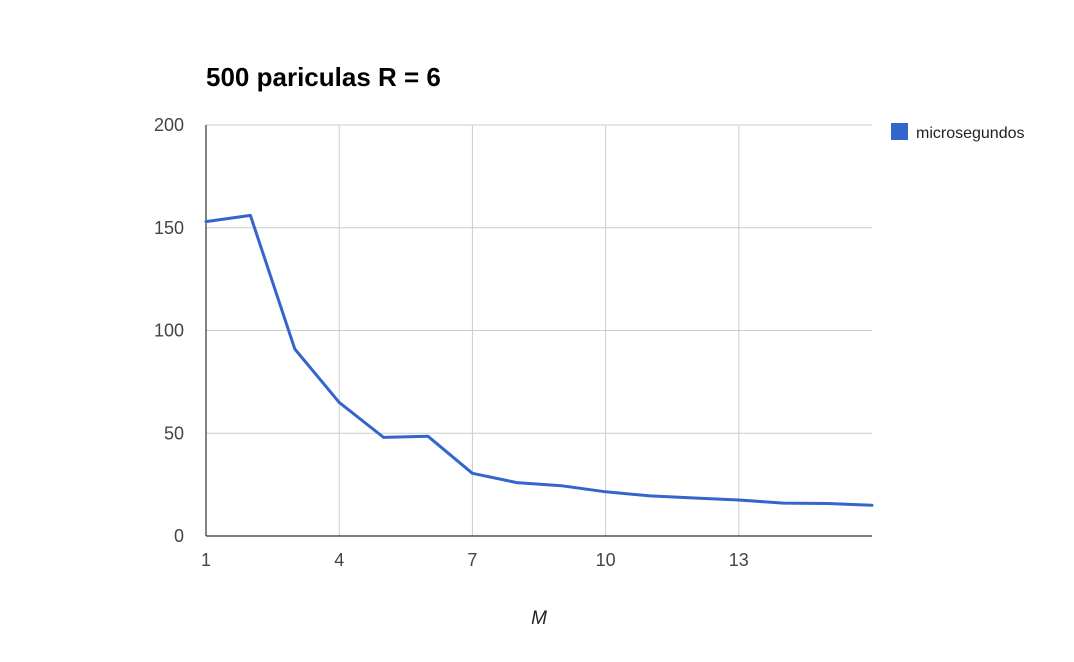 This screenshot has width=1074, height=662. What do you see at coordinates (739, 560) in the screenshot?
I see `x-tick-label: 13` at bounding box center [739, 560].